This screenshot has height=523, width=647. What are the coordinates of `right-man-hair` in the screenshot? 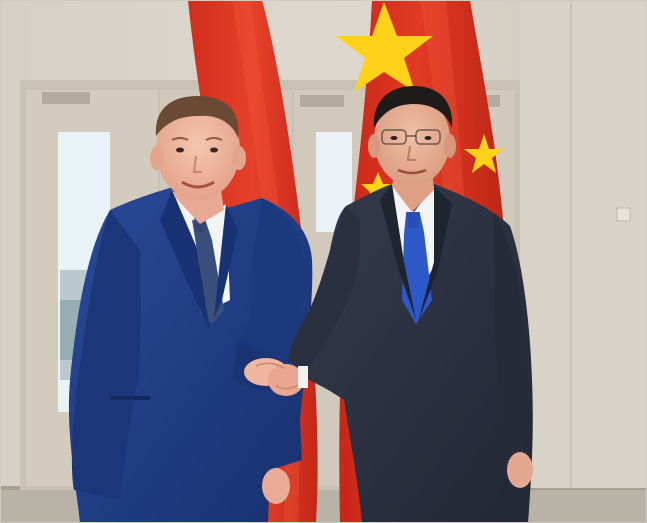 It's located at (413, 107).